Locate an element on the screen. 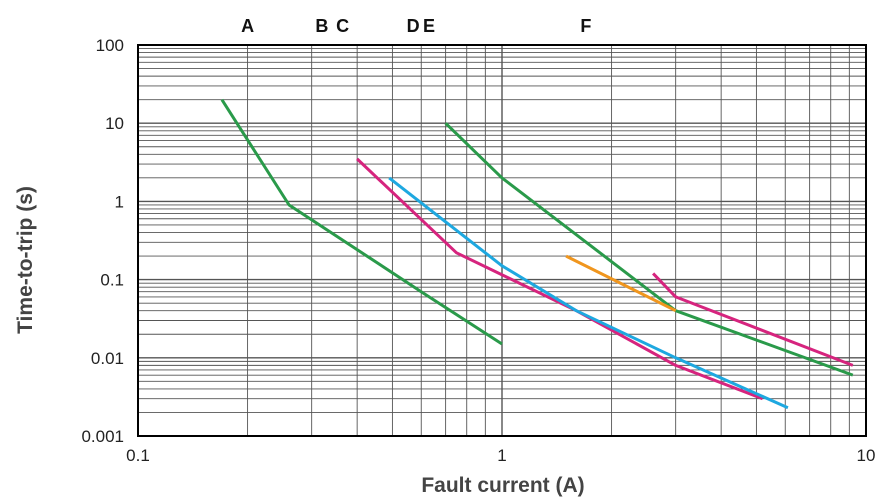 This screenshot has height=501, width=888. x-tick-label: 10 is located at coordinates (866, 455).